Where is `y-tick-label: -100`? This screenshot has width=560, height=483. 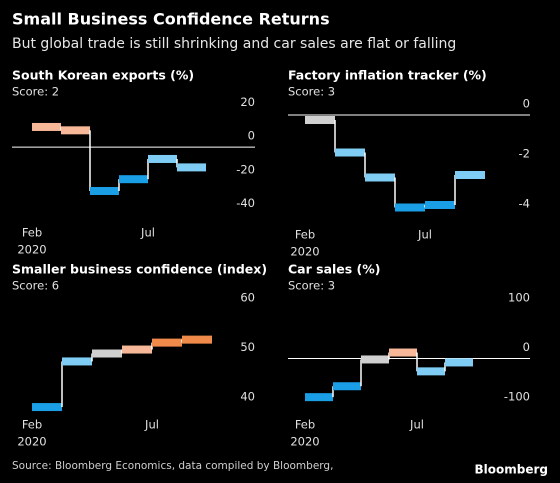
y-tick-label: -100 is located at coordinates (517, 397).